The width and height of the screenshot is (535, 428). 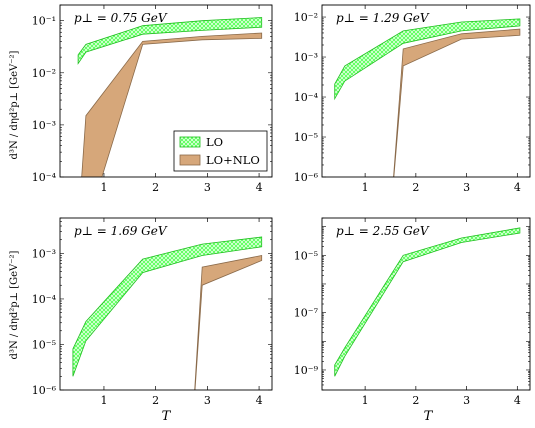 What do you see at coordinates (14, 304) in the screenshot?
I see `y-axis-label-bottom: d³N / dηd²p⊥ [GeV⁻²]` at bounding box center [14, 304].